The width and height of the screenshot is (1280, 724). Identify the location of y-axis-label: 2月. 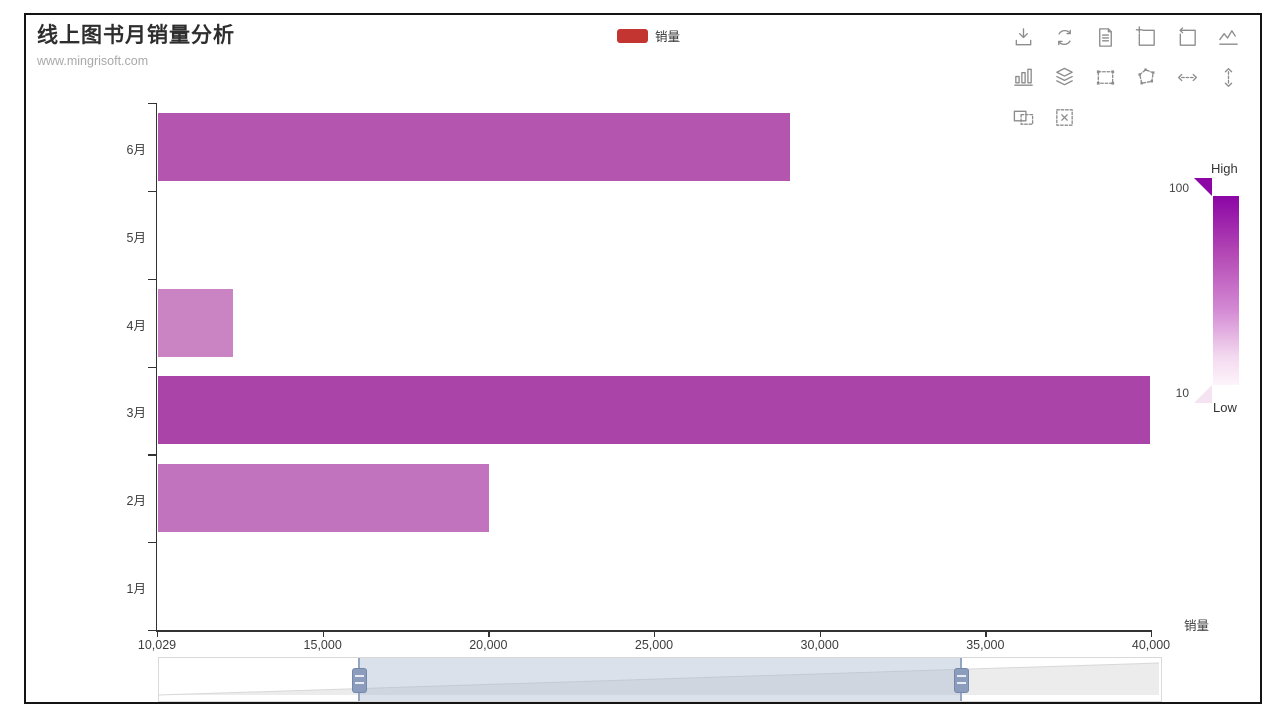
(136, 501).